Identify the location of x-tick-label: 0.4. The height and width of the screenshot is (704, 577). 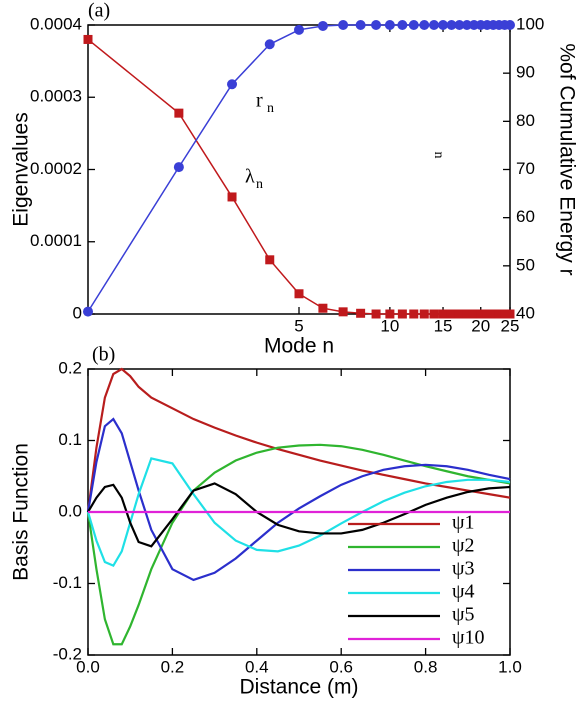
(257, 666).